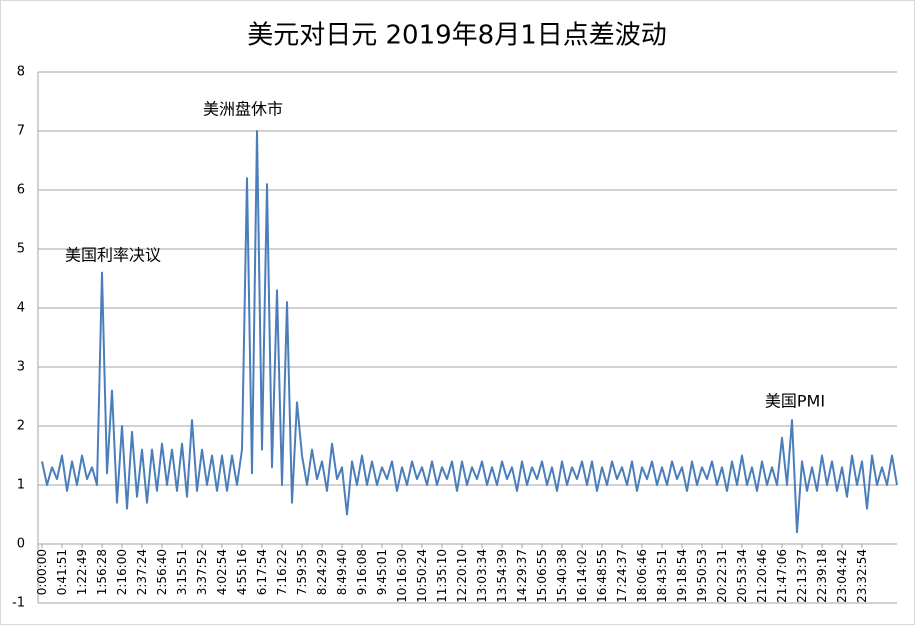 The height and width of the screenshot is (625, 915). I want to click on x-tick-label: 20:53:34, so click(742, 576).